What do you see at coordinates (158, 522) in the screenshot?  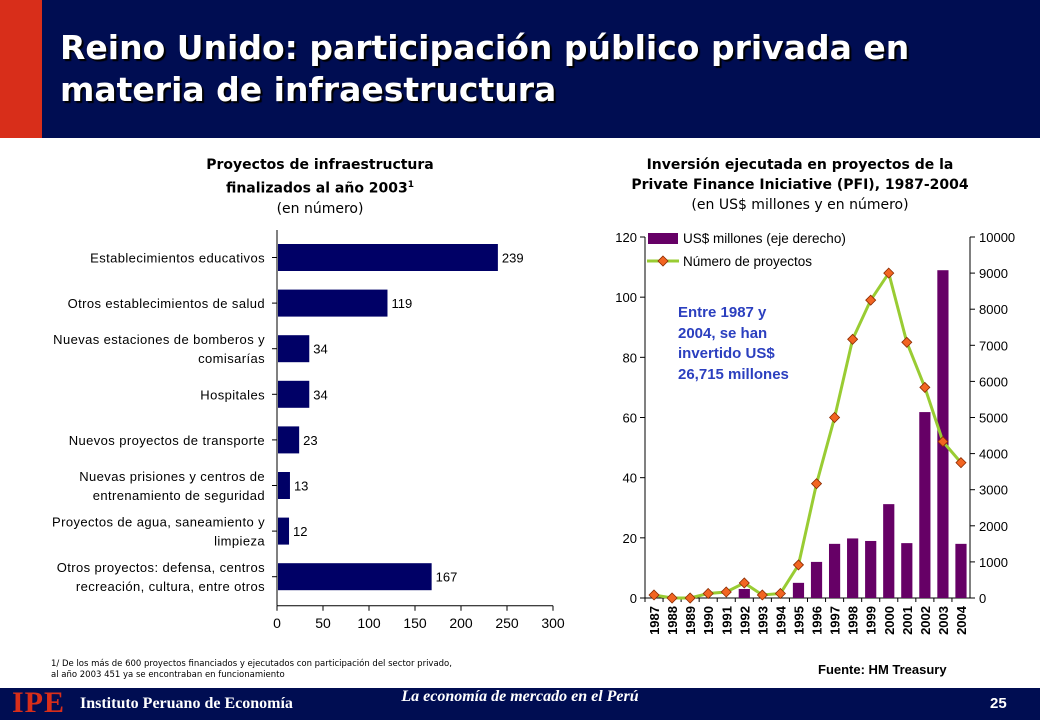 I see `category-label: Proyectos de agua, saneamiento y` at bounding box center [158, 522].